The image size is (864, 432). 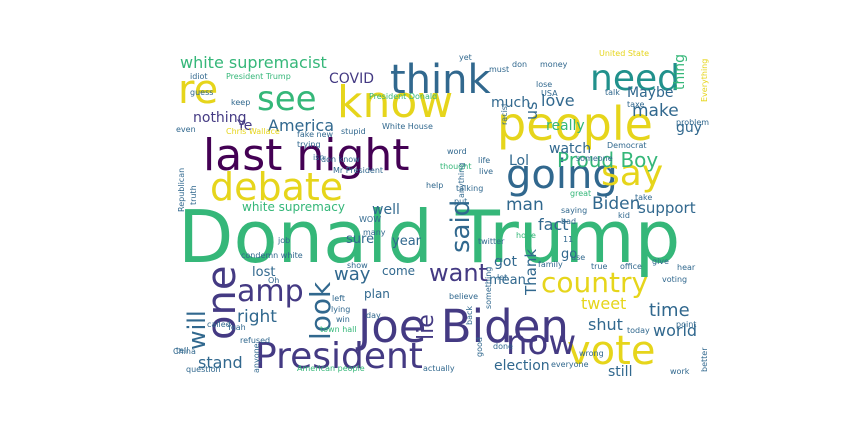 What do you see at coordinates (253, 62) in the screenshot?
I see `word-white-supremacist: white supremacist` at bounding box center [253, 62].